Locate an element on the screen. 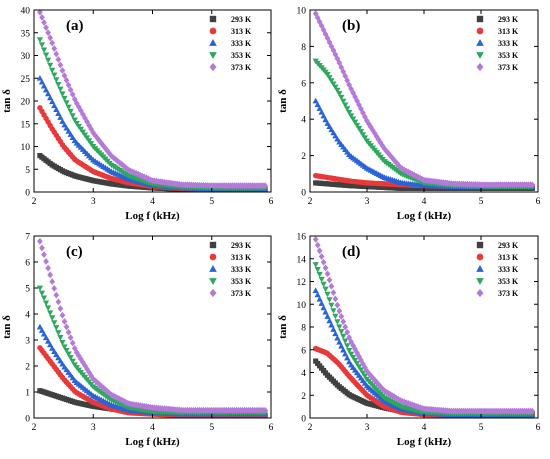  panel-label: (a) is located at coordinates (75, 26).